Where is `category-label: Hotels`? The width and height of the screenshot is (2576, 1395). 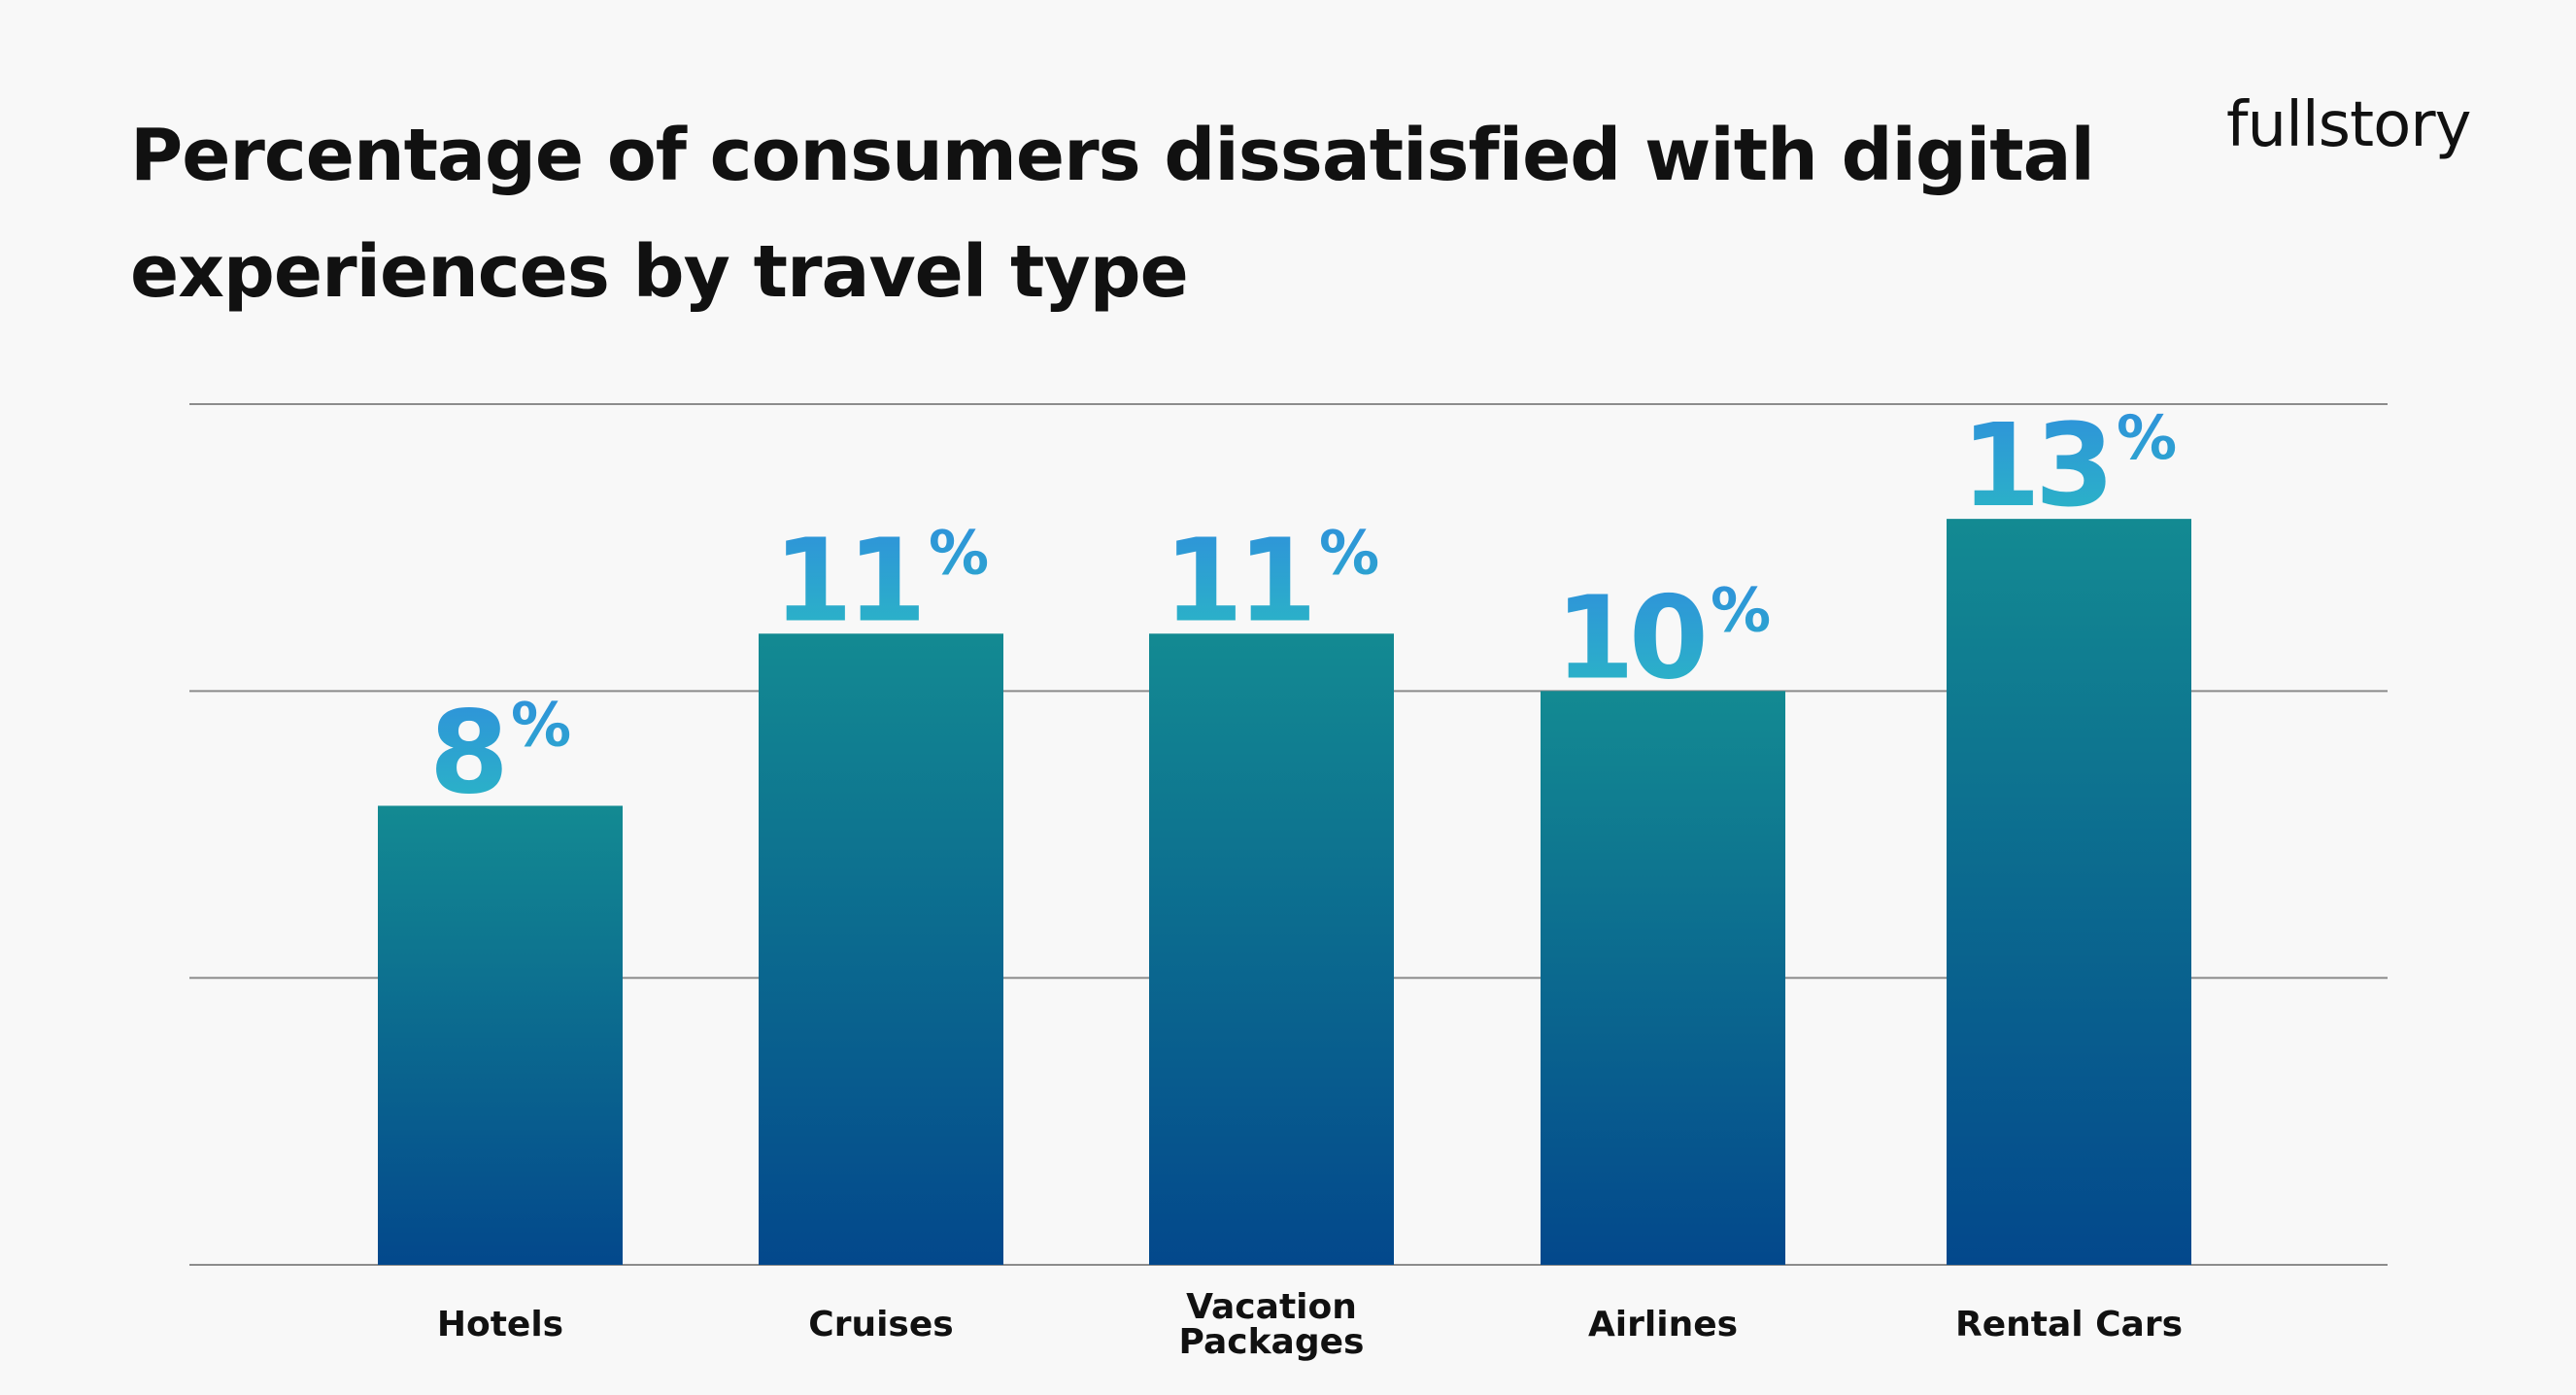 category-label: Hotels is located at coordinates (500, 1324).